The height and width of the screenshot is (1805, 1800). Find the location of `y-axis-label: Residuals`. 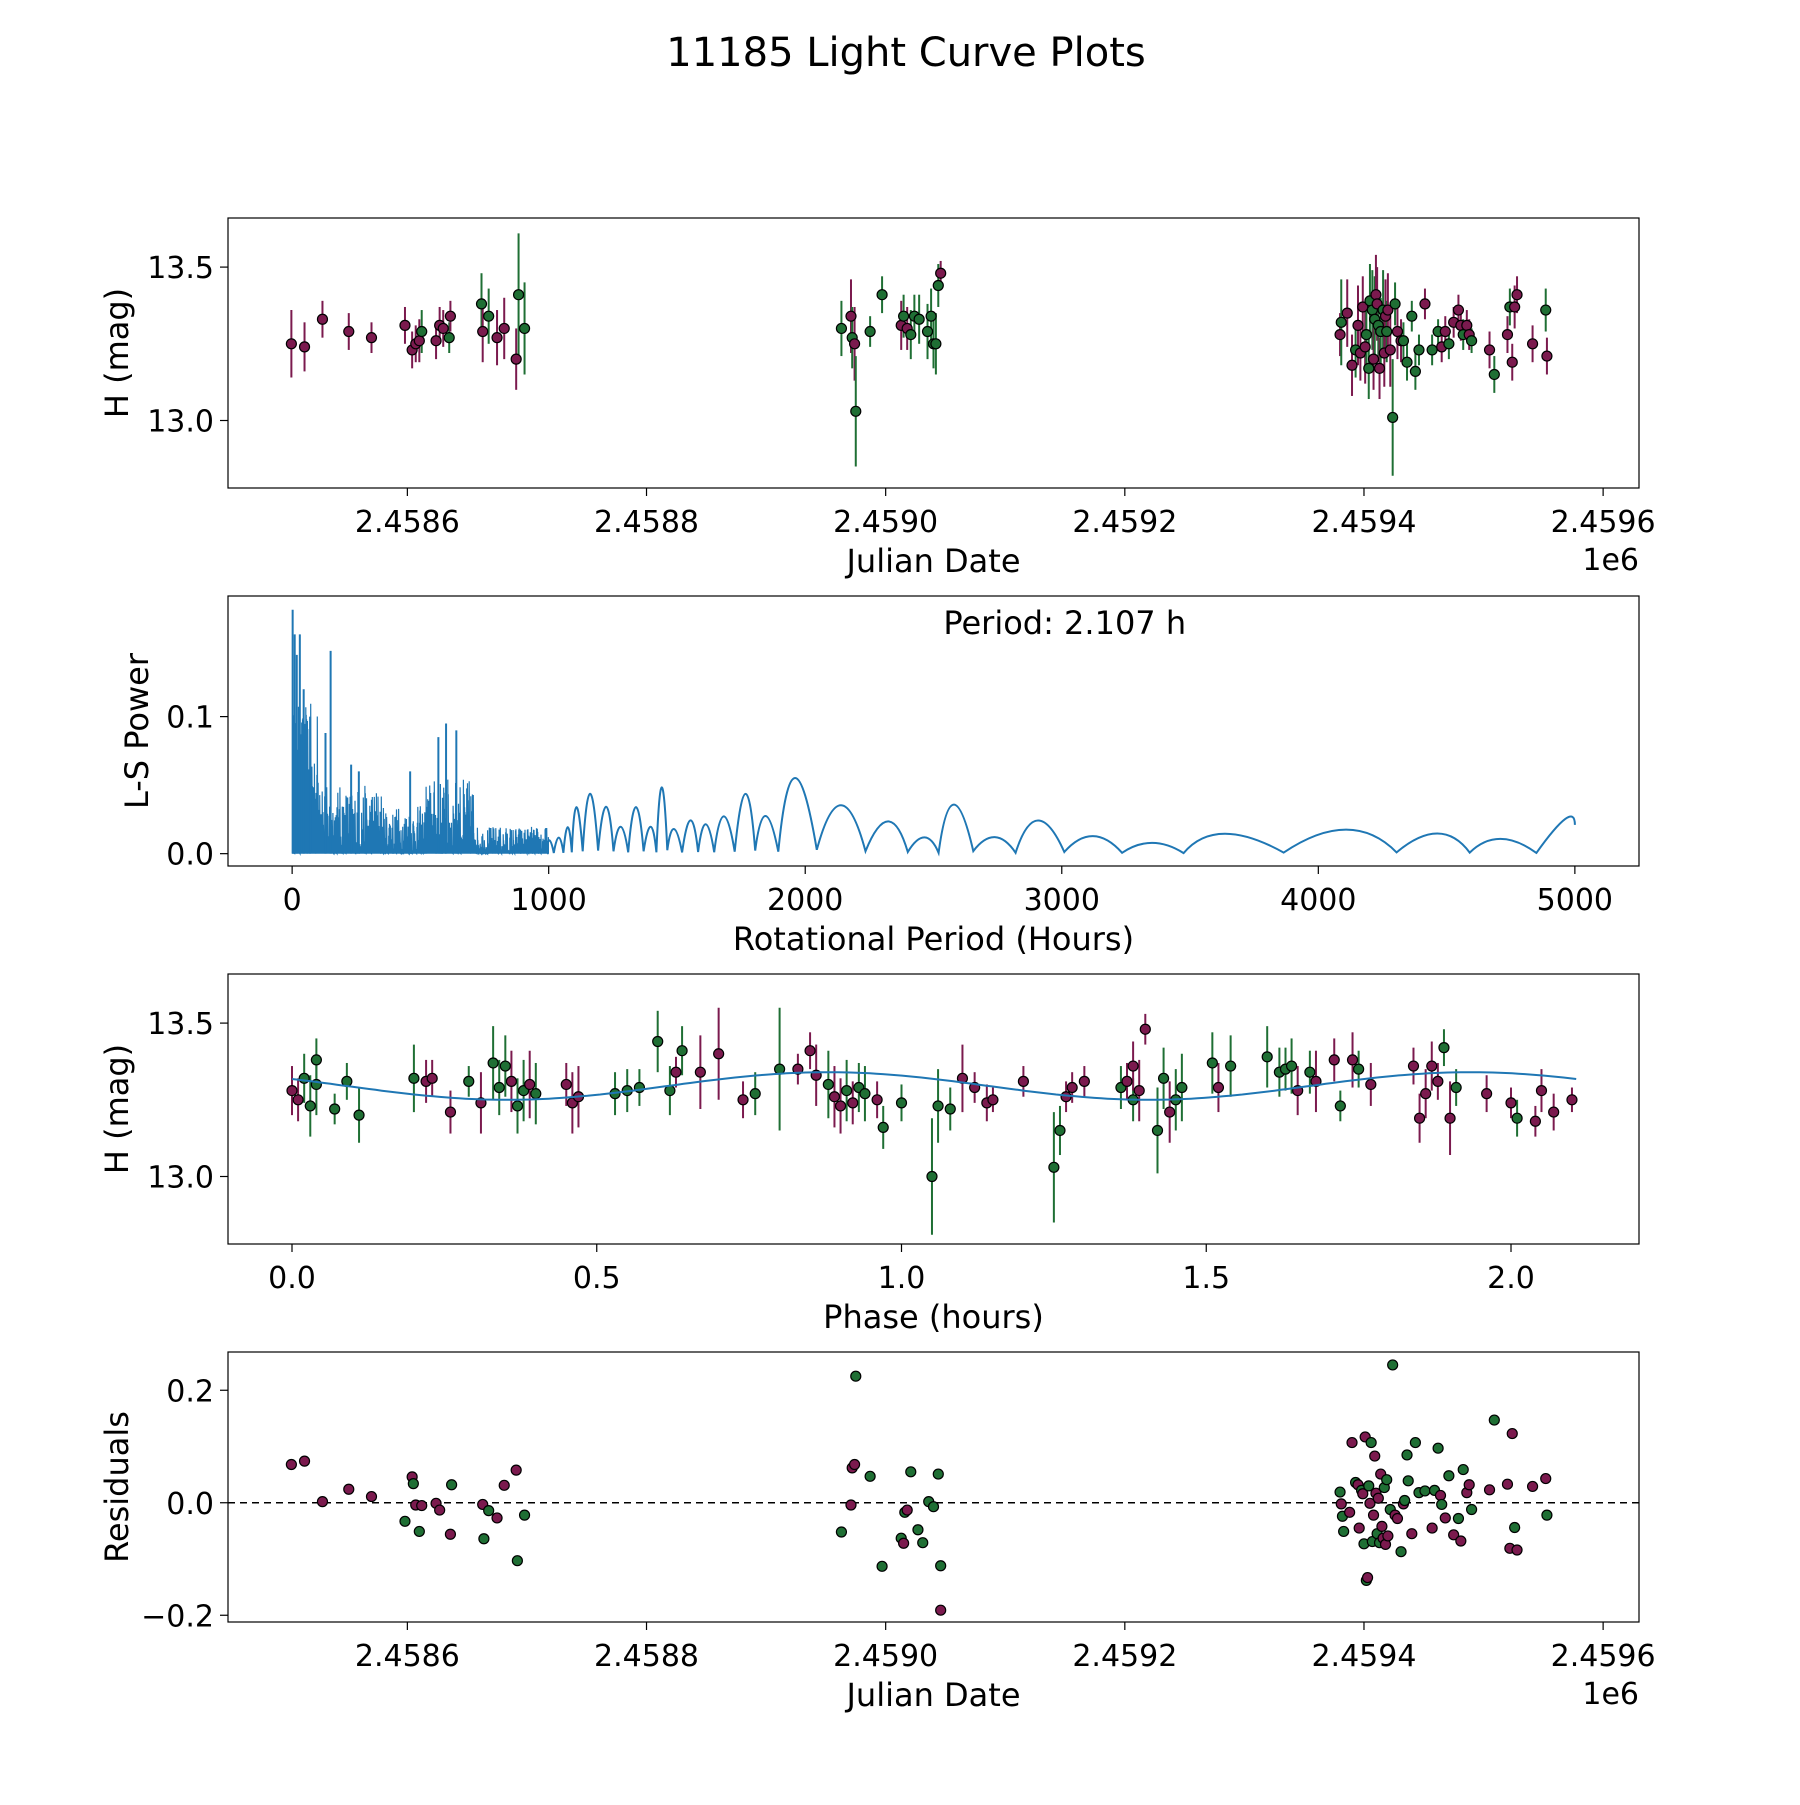

y-axis-label: Residuals is located at coordinates (117, 1487).